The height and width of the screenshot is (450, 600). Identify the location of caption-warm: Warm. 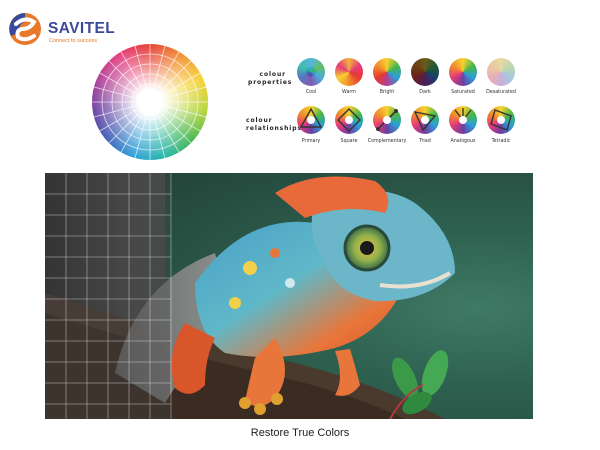
(349, 92).